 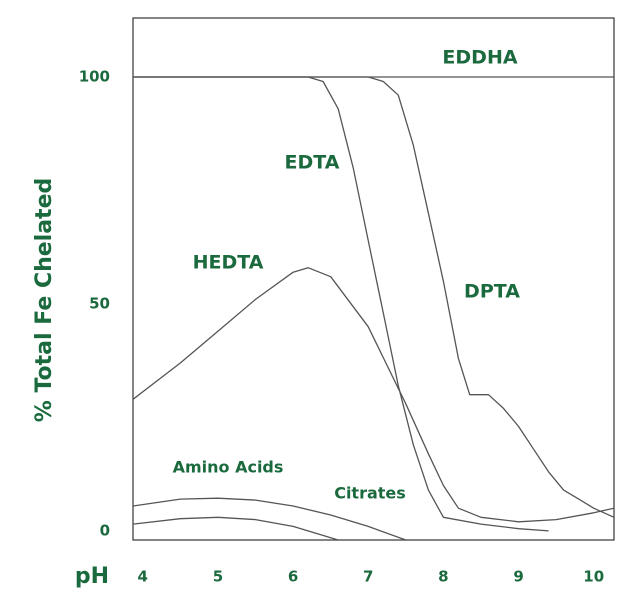 What do you see at coordinates (105, 530) in the screenshot?
I see `y-tick-label: 0` at bounding box center [105, 530].